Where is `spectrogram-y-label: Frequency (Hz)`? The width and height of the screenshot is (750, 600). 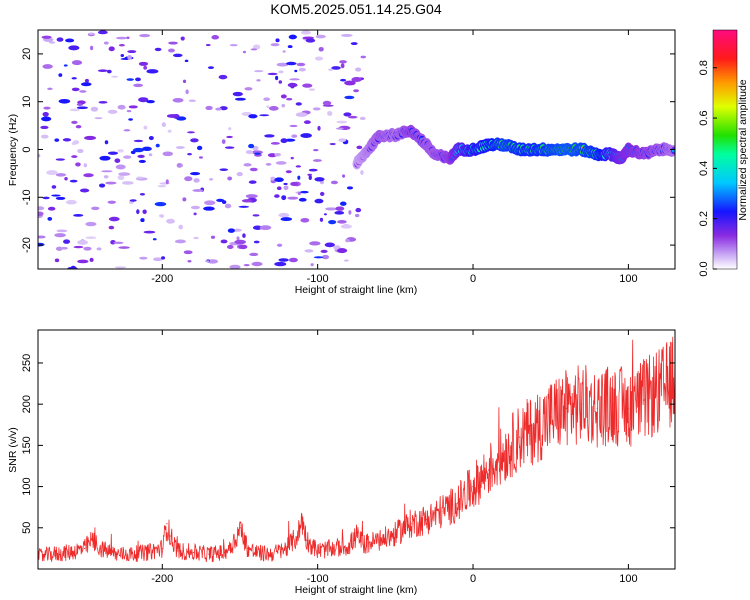
spectrogram-y-label: Frequency (Hz) is located at coordinates (13, 150).